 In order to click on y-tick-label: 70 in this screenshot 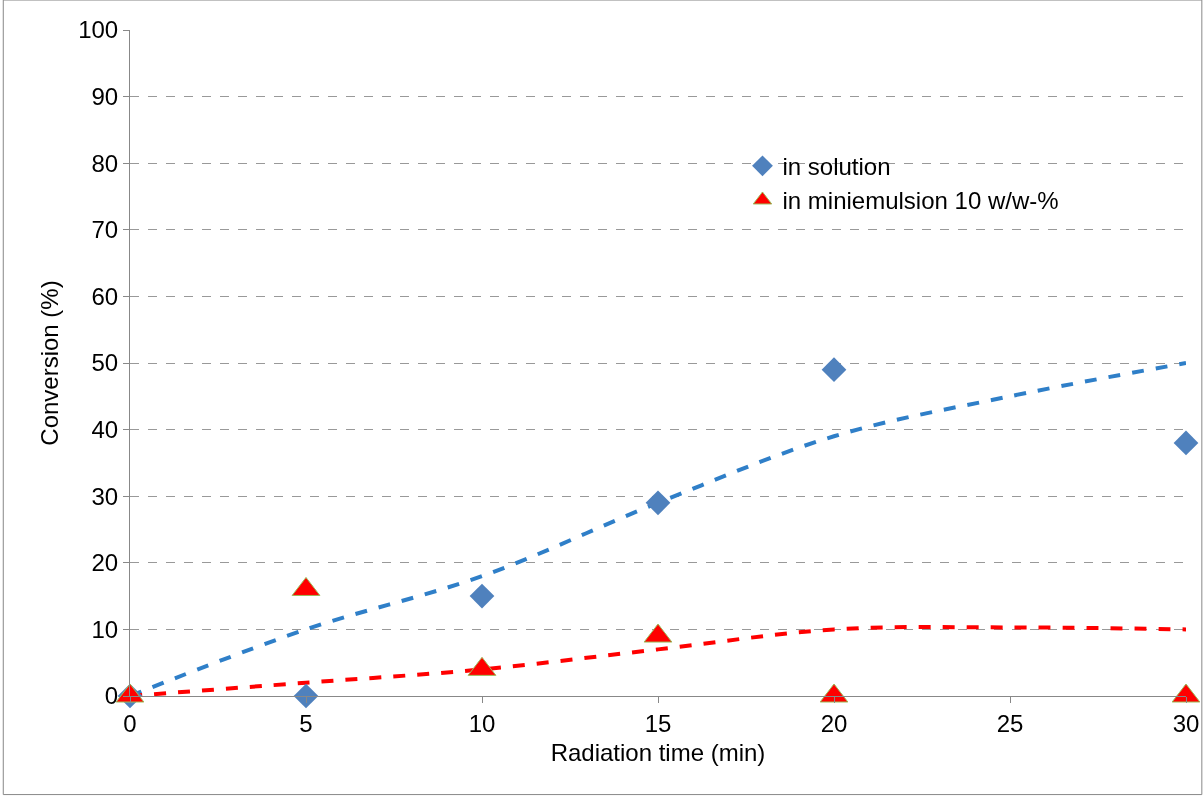, I will do `click(105, 230)`.